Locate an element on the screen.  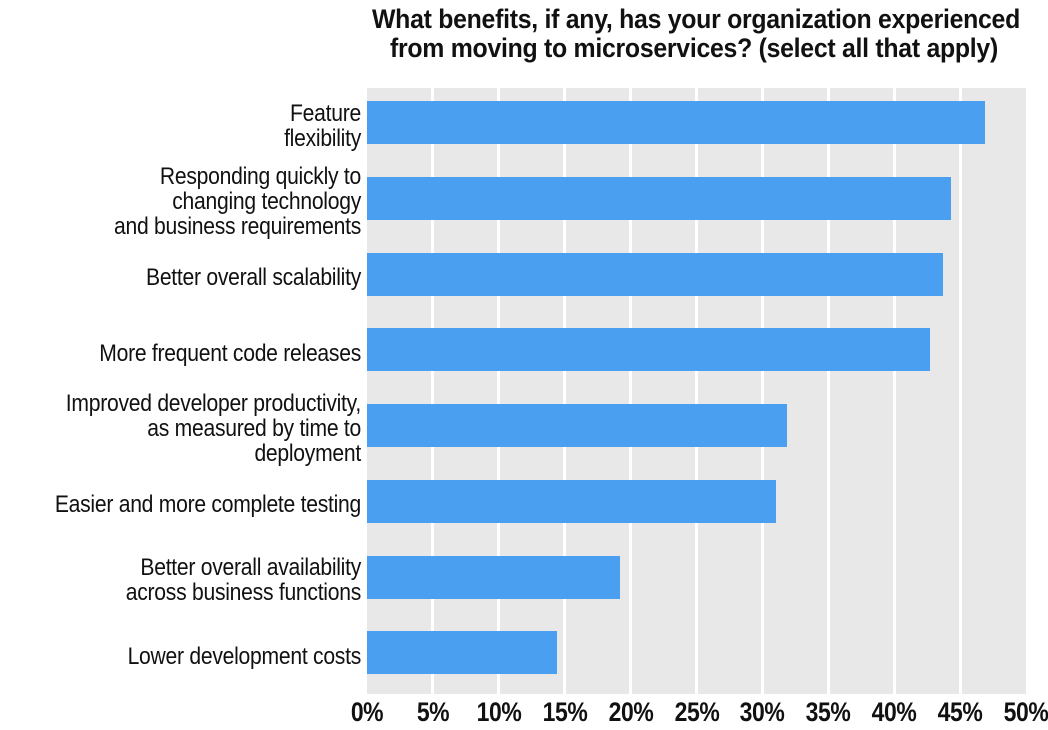
x-tick-label-45: 45% is located at coordinates (960, 712).